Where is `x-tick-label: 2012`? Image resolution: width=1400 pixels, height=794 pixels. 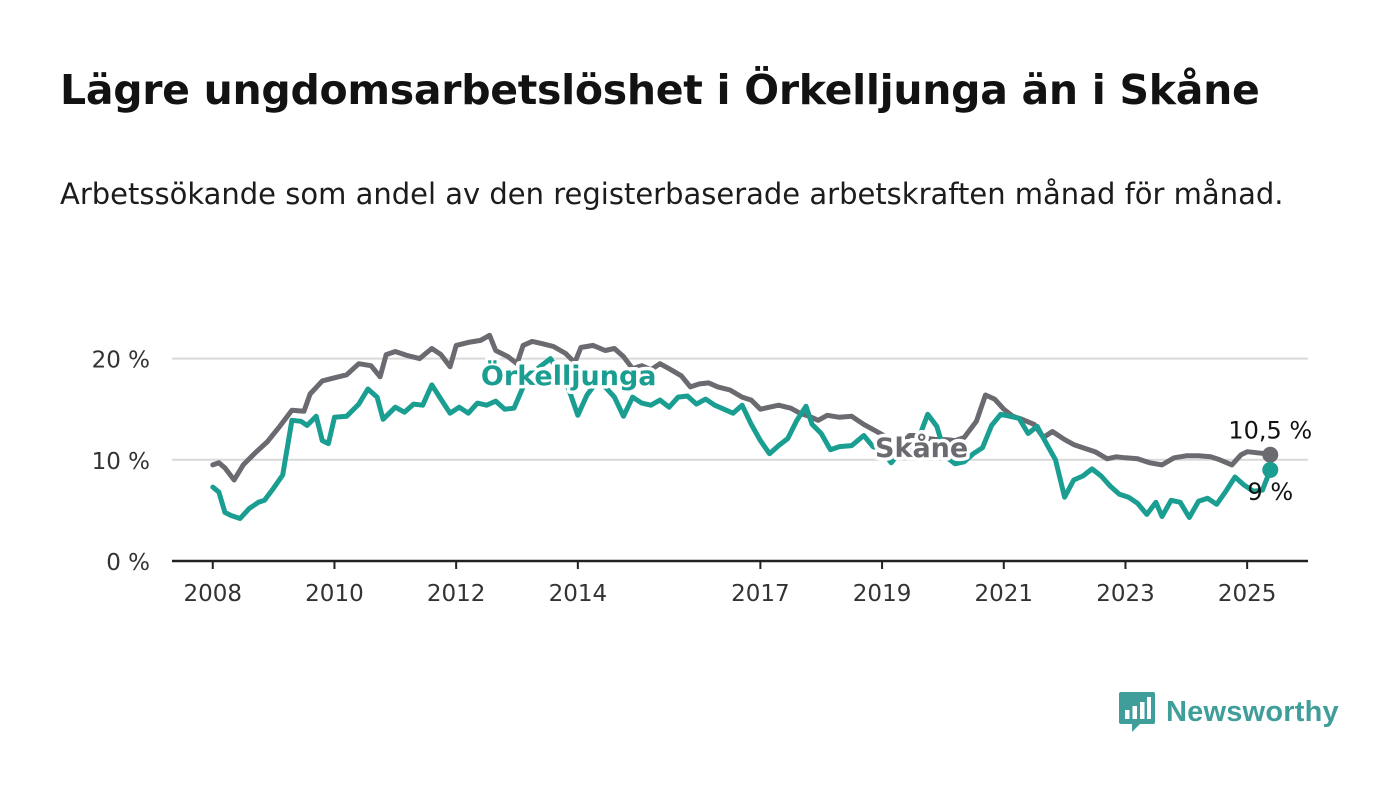 x-tick-label: 2012 is located at coordinates (456, 594).